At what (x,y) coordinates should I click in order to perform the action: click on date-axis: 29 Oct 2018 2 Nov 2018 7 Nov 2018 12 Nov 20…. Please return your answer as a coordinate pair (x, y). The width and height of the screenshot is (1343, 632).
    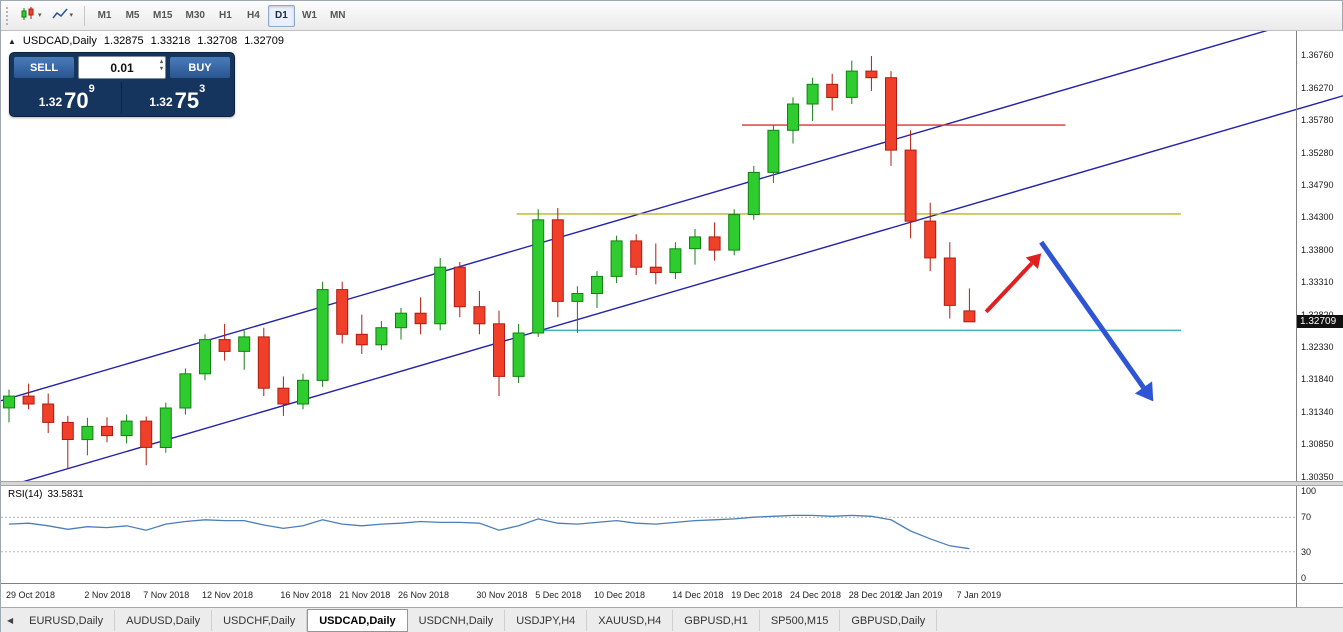
    Looking at the image, I should click on (672, 595).